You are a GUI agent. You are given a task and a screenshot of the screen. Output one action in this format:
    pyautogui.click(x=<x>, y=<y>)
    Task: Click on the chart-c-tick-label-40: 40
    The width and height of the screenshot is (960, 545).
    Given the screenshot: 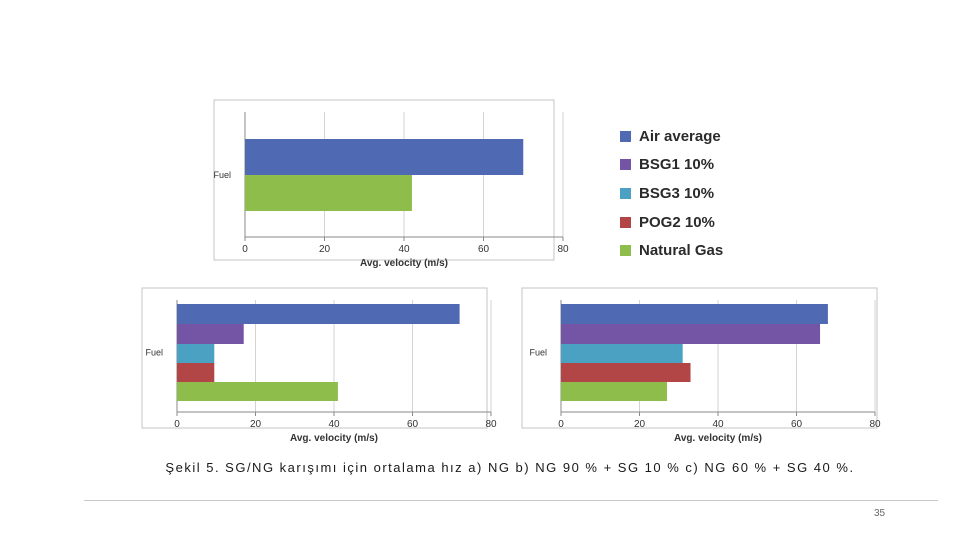 What is the action you would take?
    pyautogui.click(x=718, y=424)
    